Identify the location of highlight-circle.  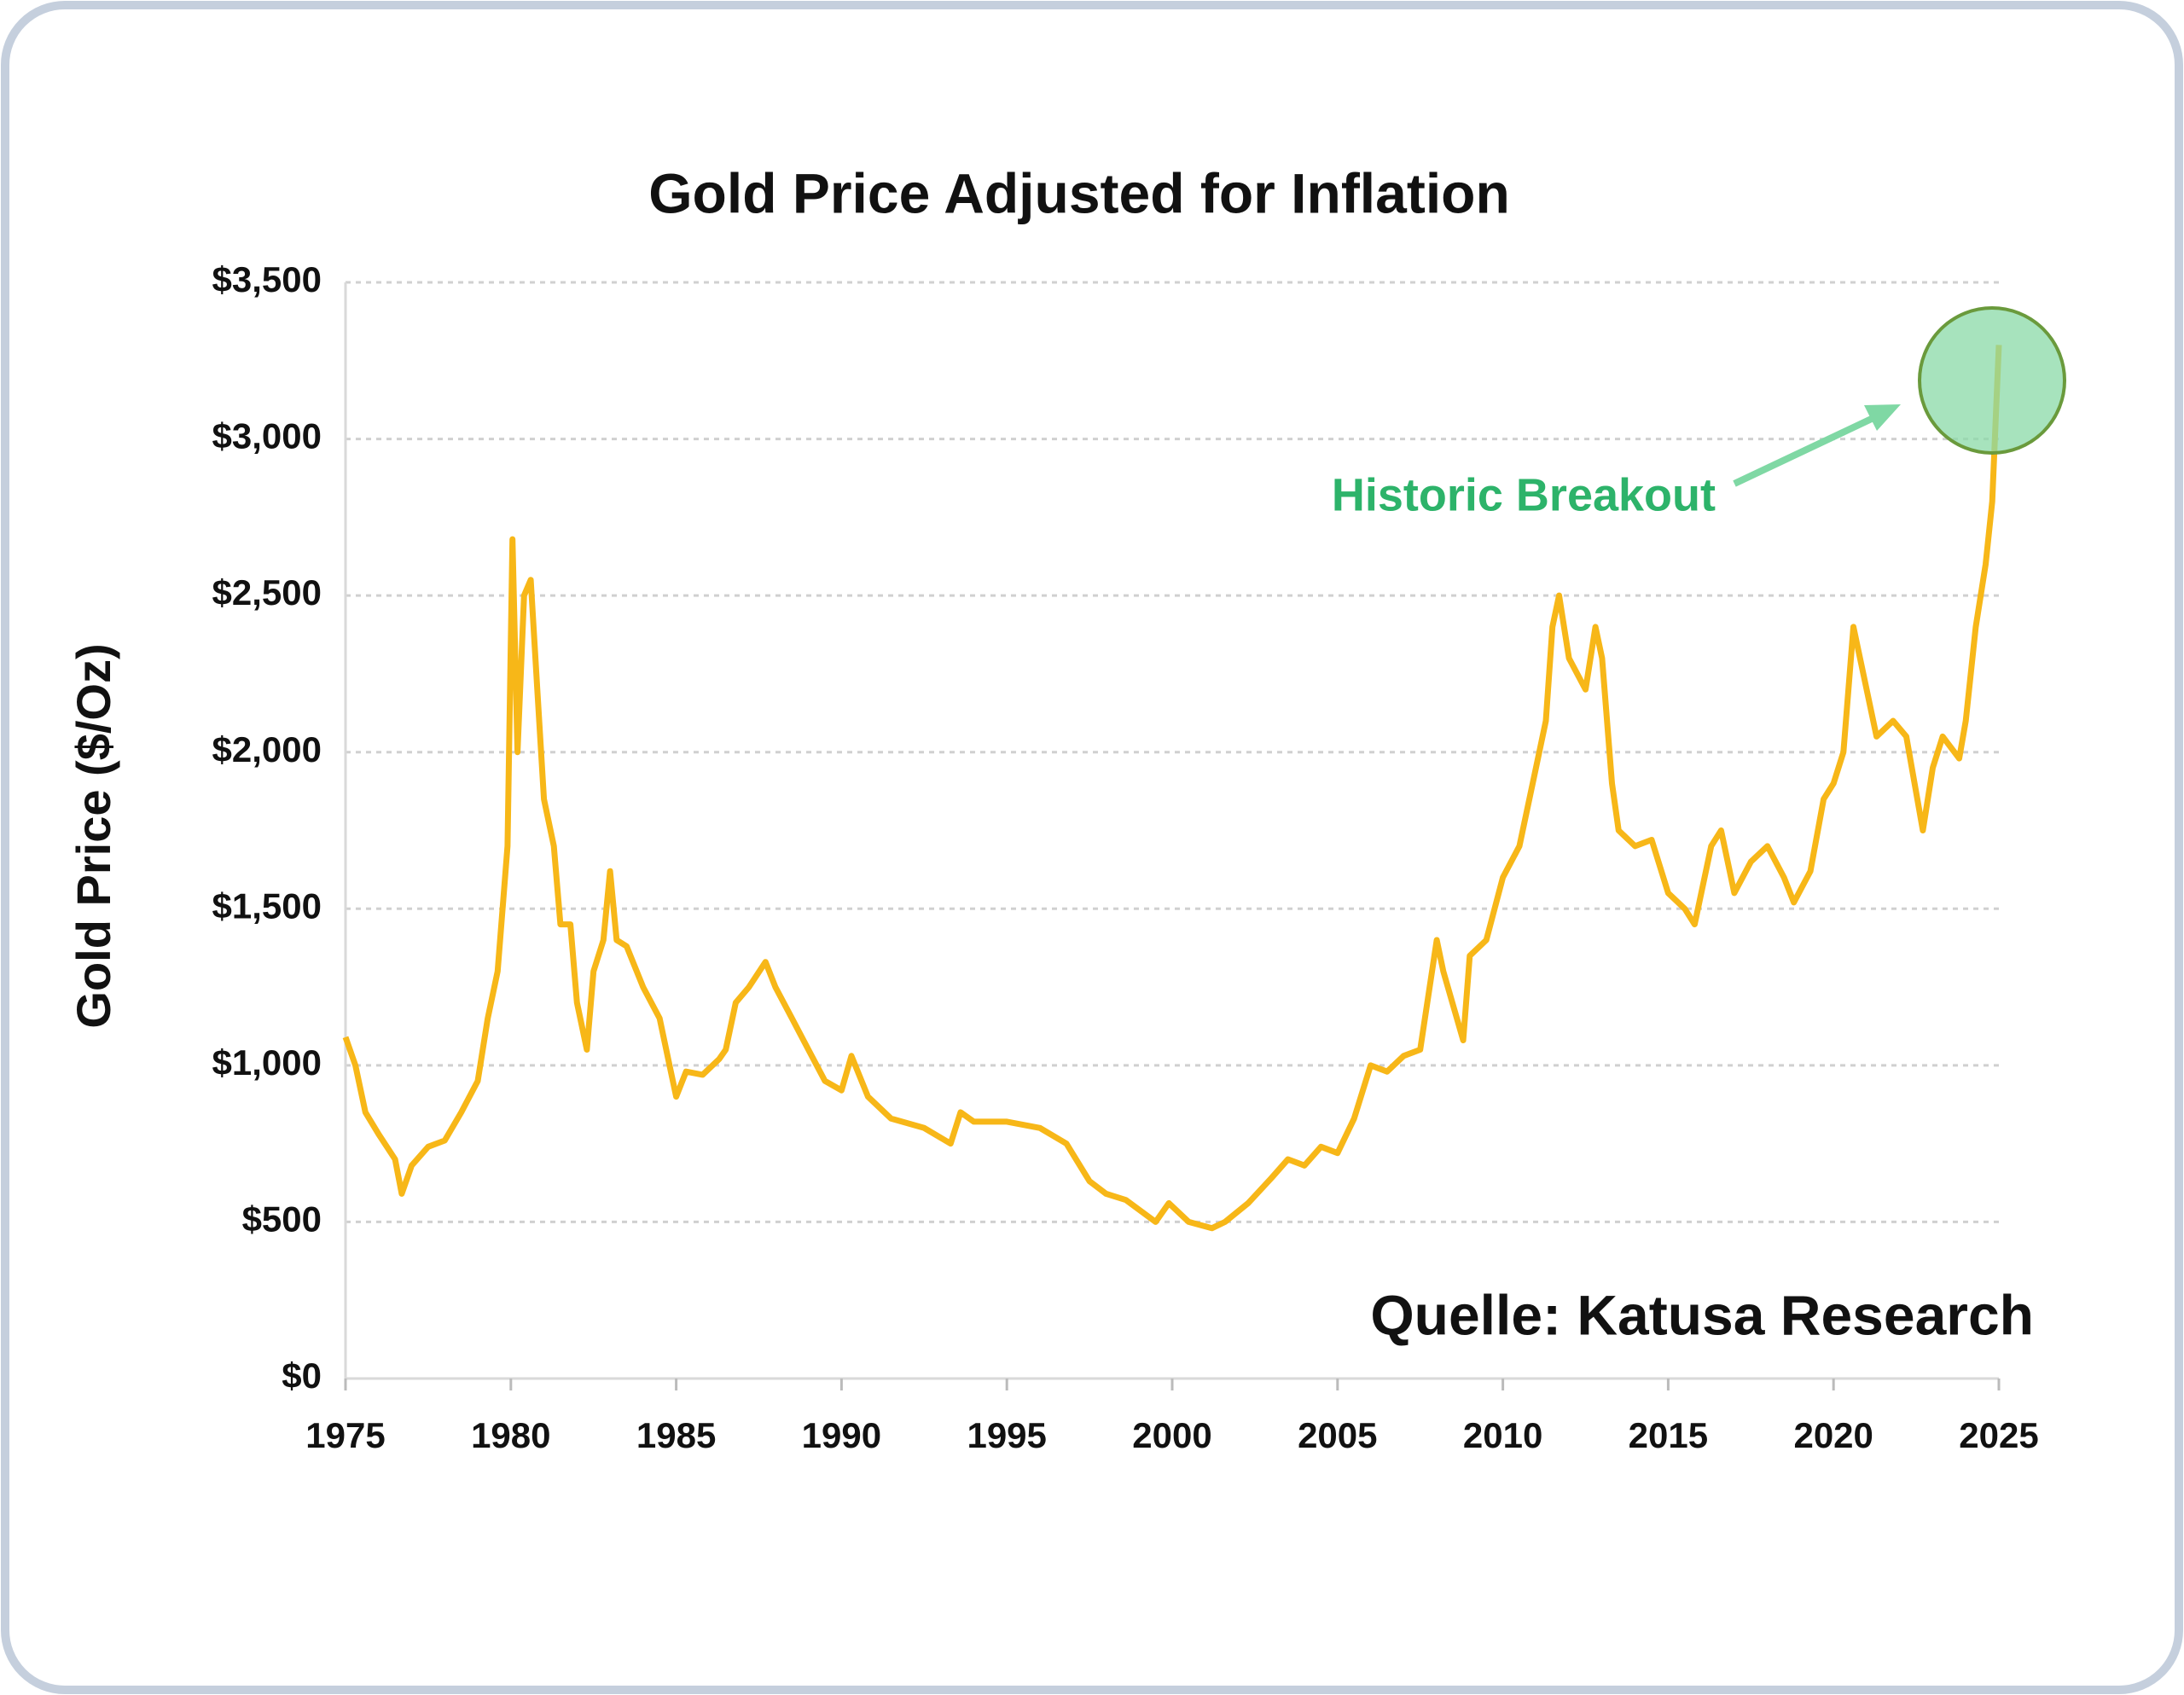
(1992, 380).